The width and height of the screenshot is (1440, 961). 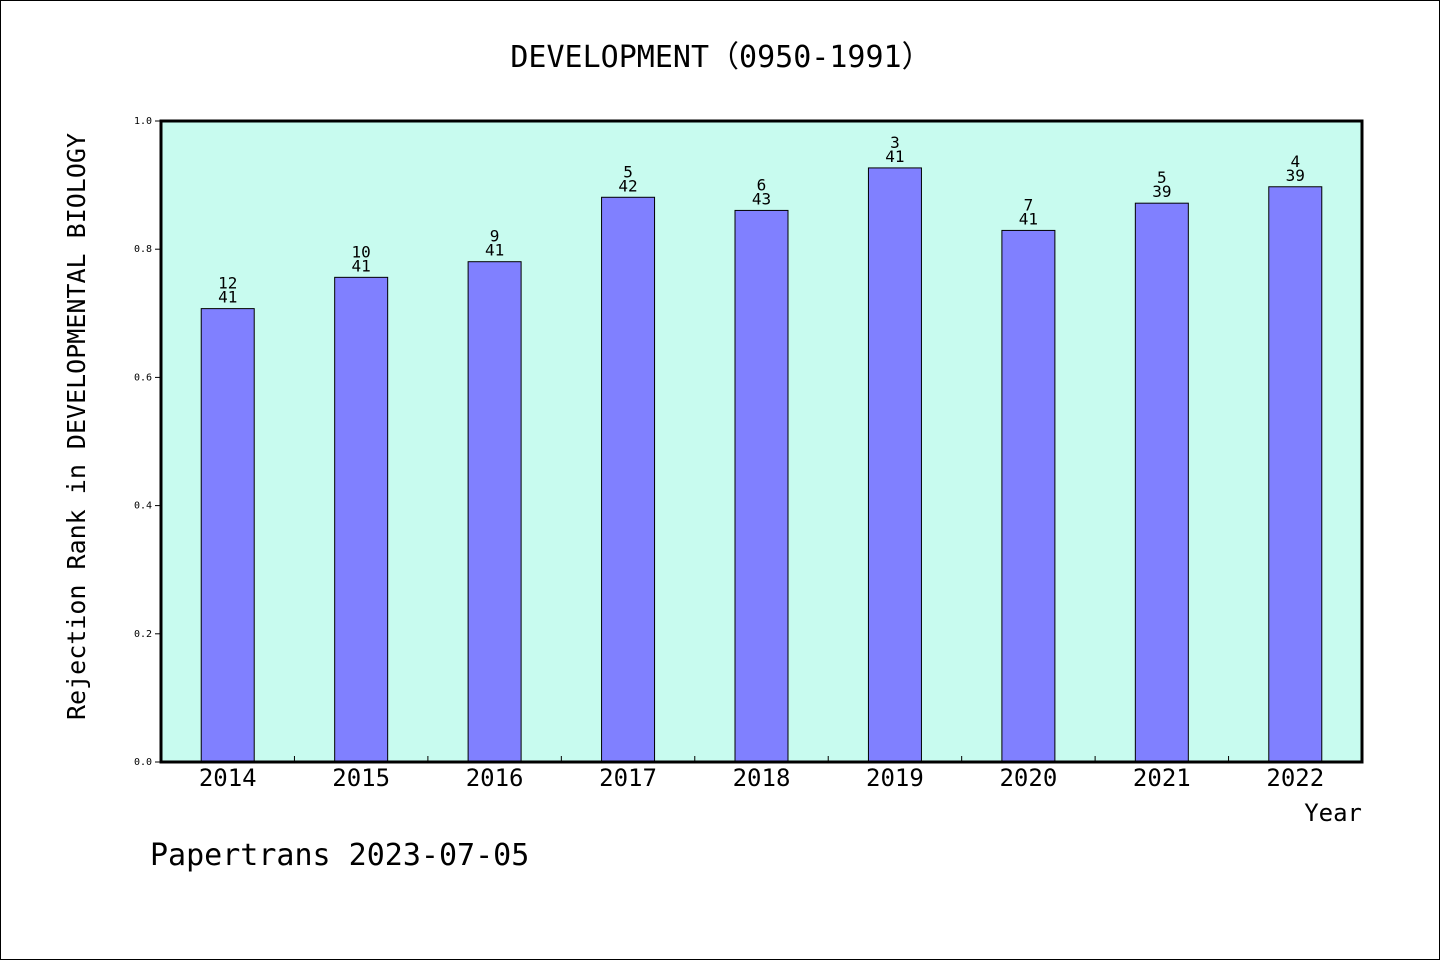 What do you see at coordinates (361, 519) in the screenshot?
I see `bar-2015` at bounding box center [361, 519].